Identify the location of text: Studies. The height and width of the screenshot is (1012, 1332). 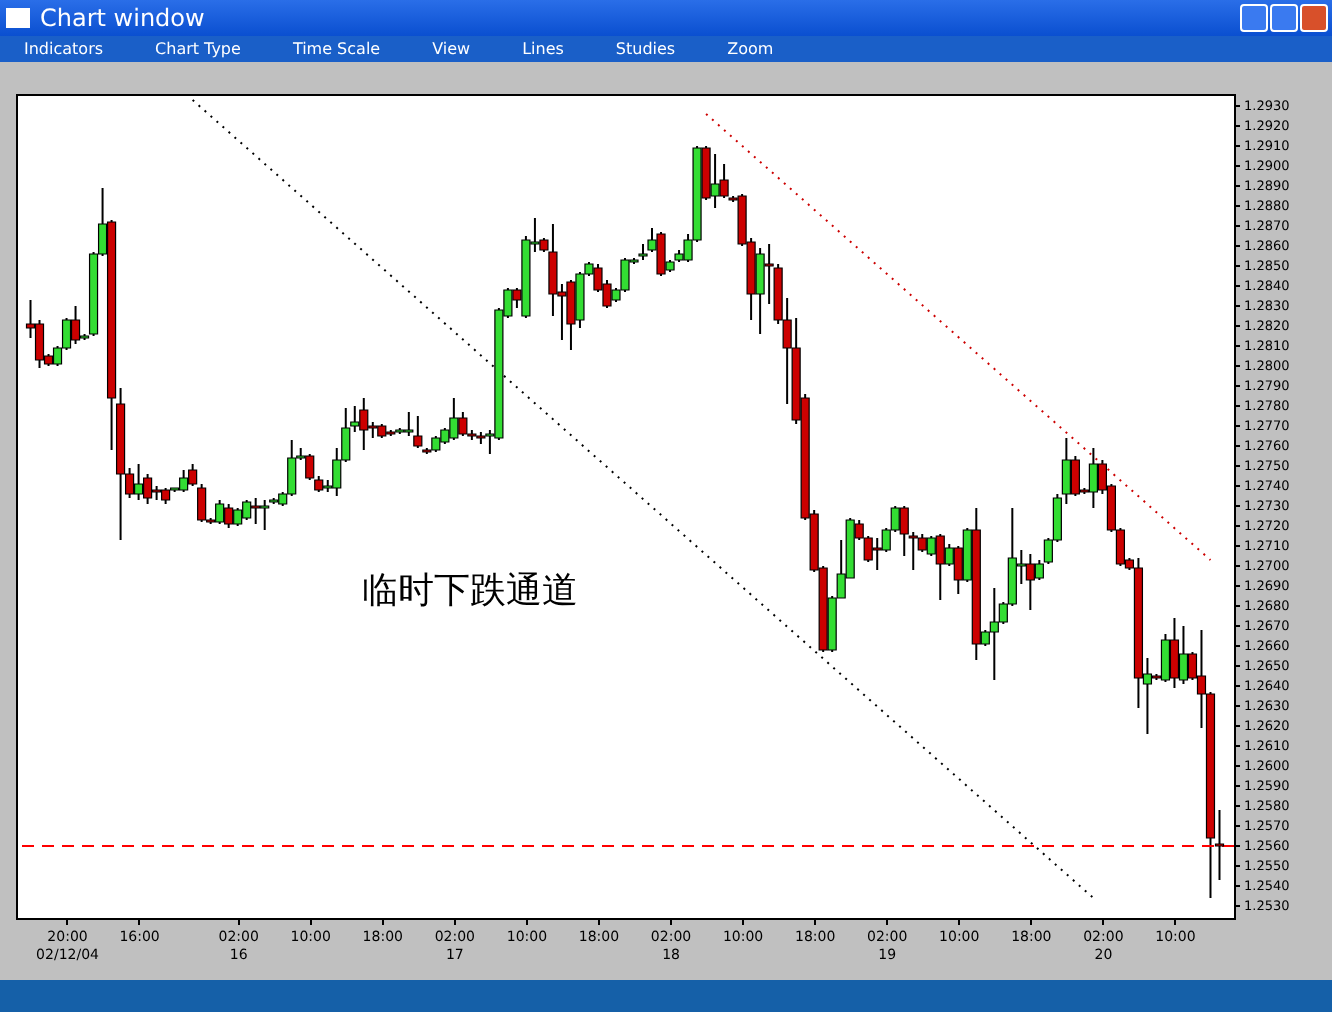
(645, 49).